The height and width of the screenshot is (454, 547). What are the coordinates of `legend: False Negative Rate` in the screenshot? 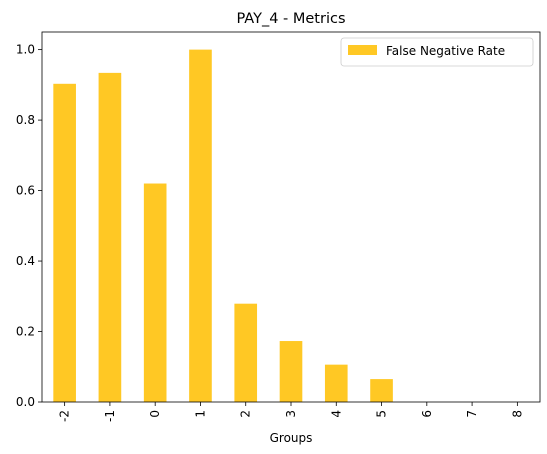 It's located at (437, 52).